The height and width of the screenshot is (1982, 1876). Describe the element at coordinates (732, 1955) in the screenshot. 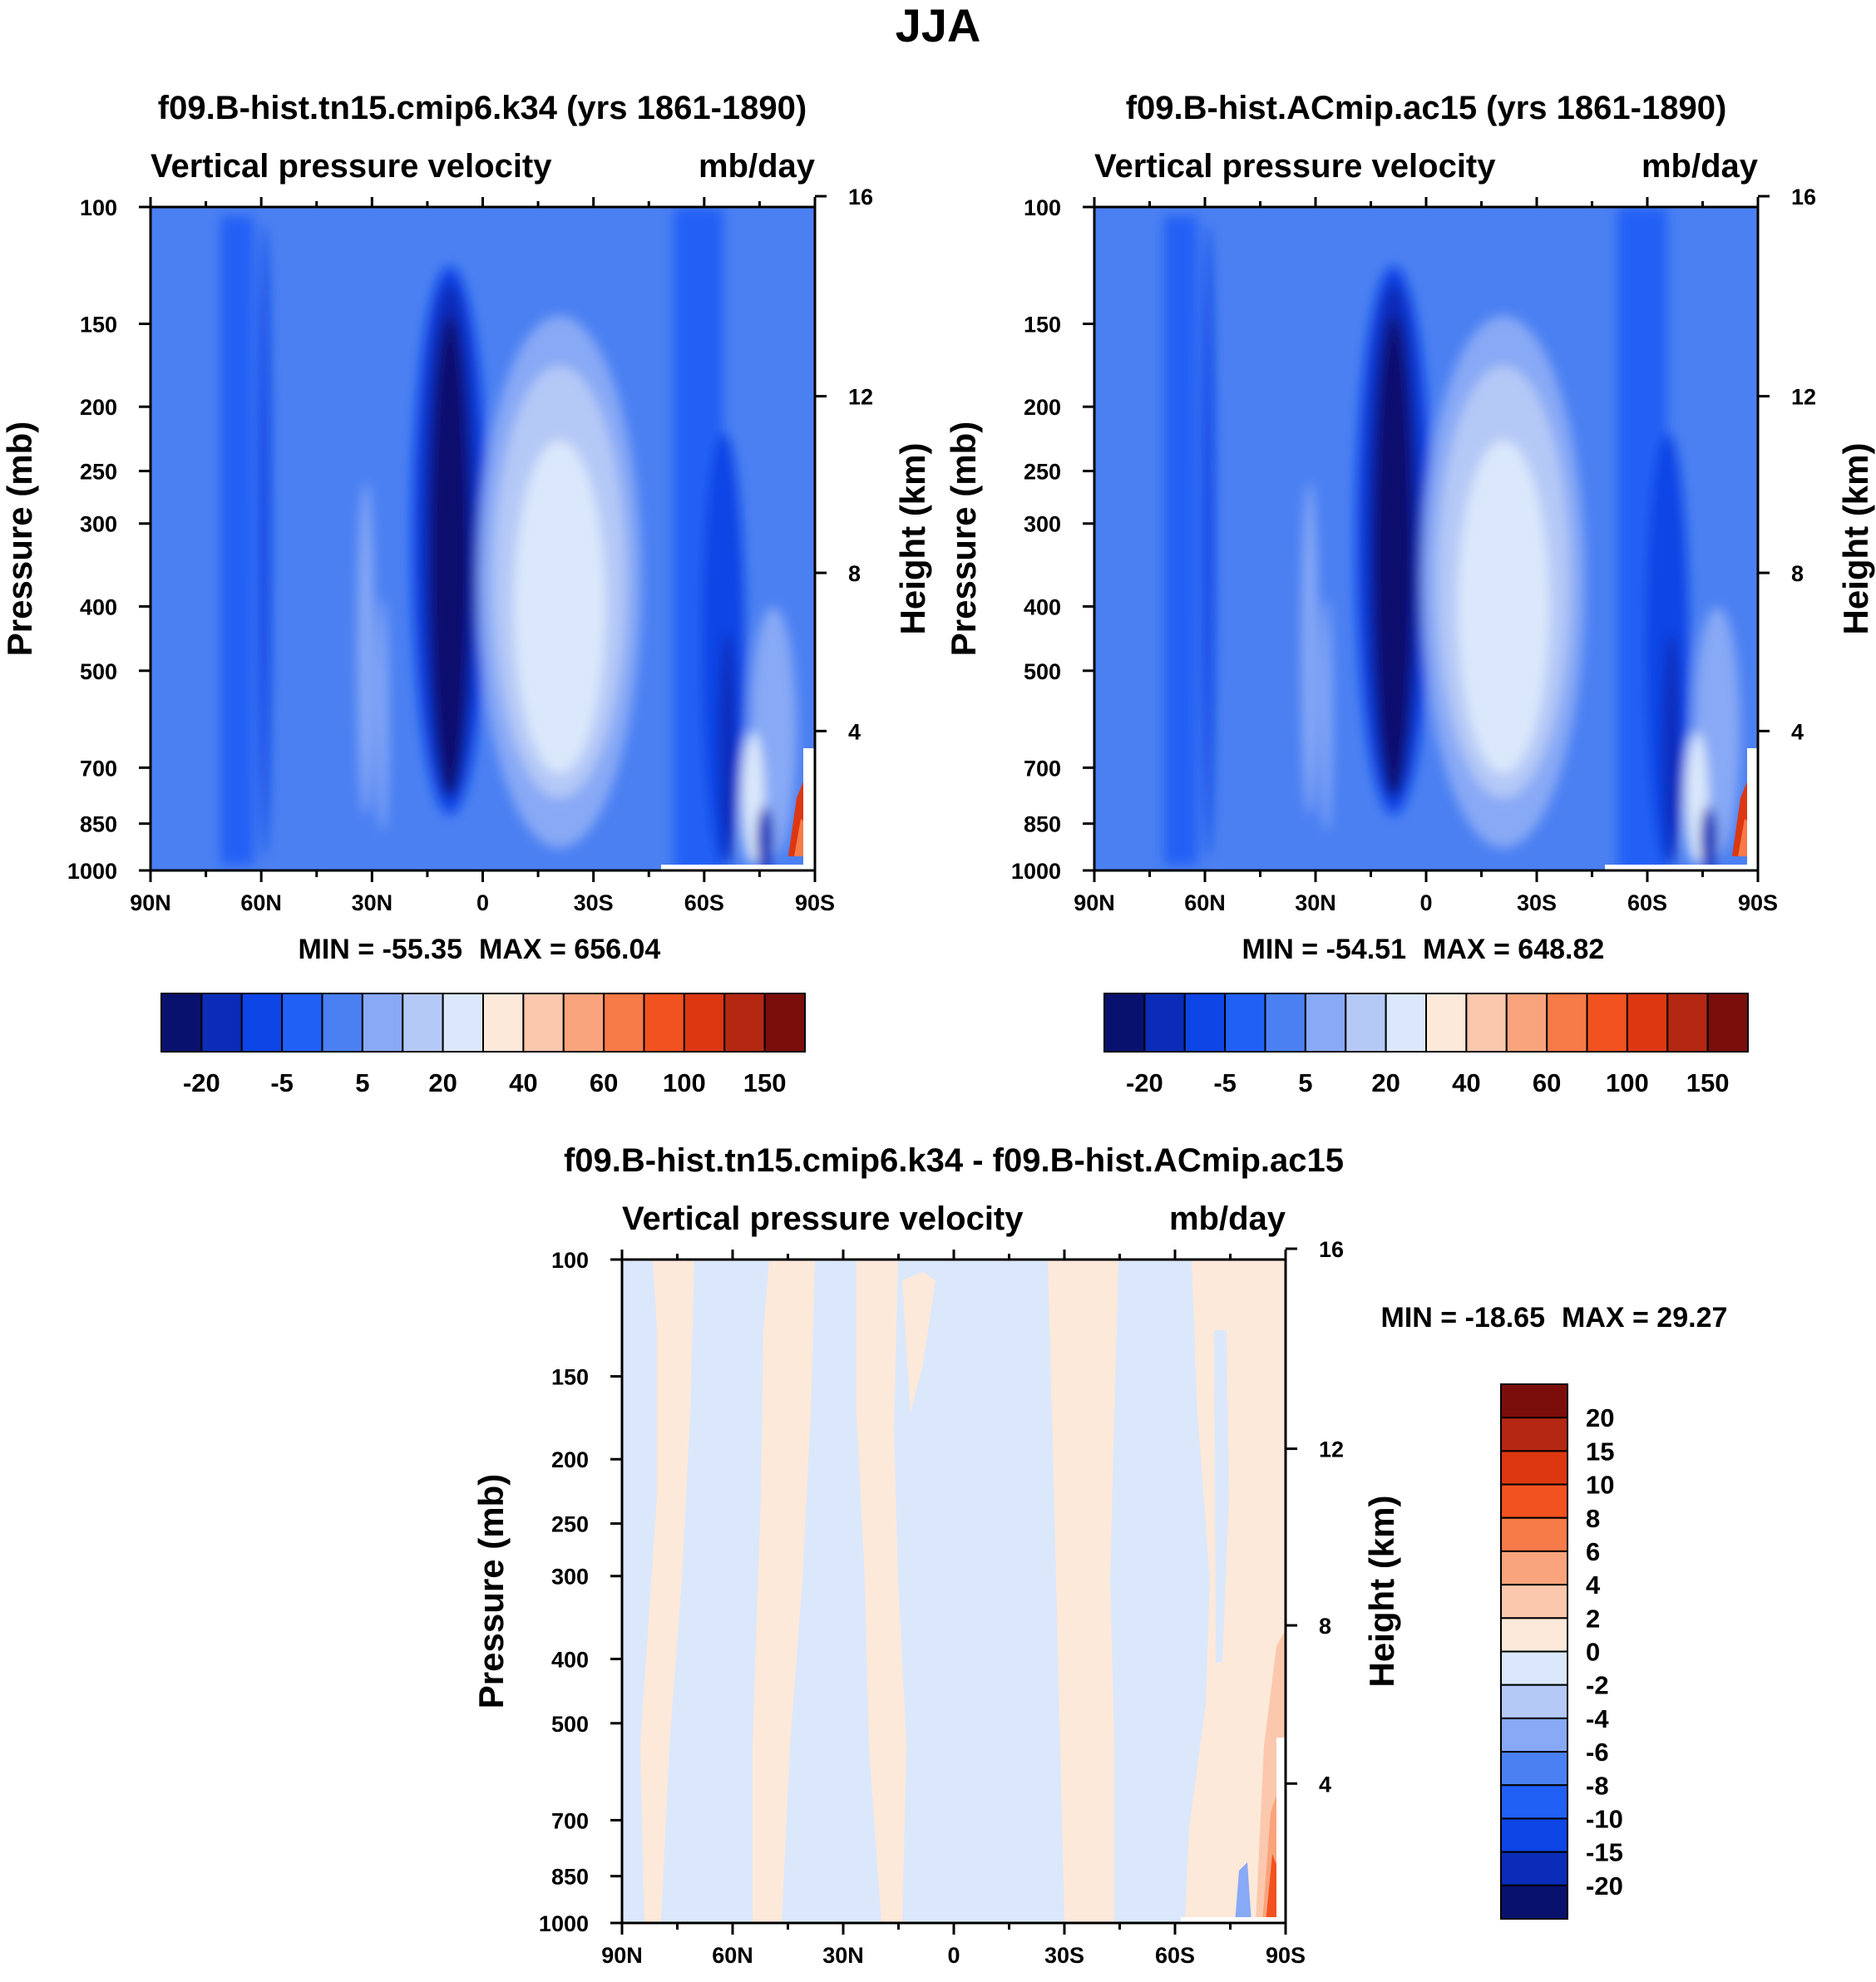

I see `x-tick-label: 60N` at that location.